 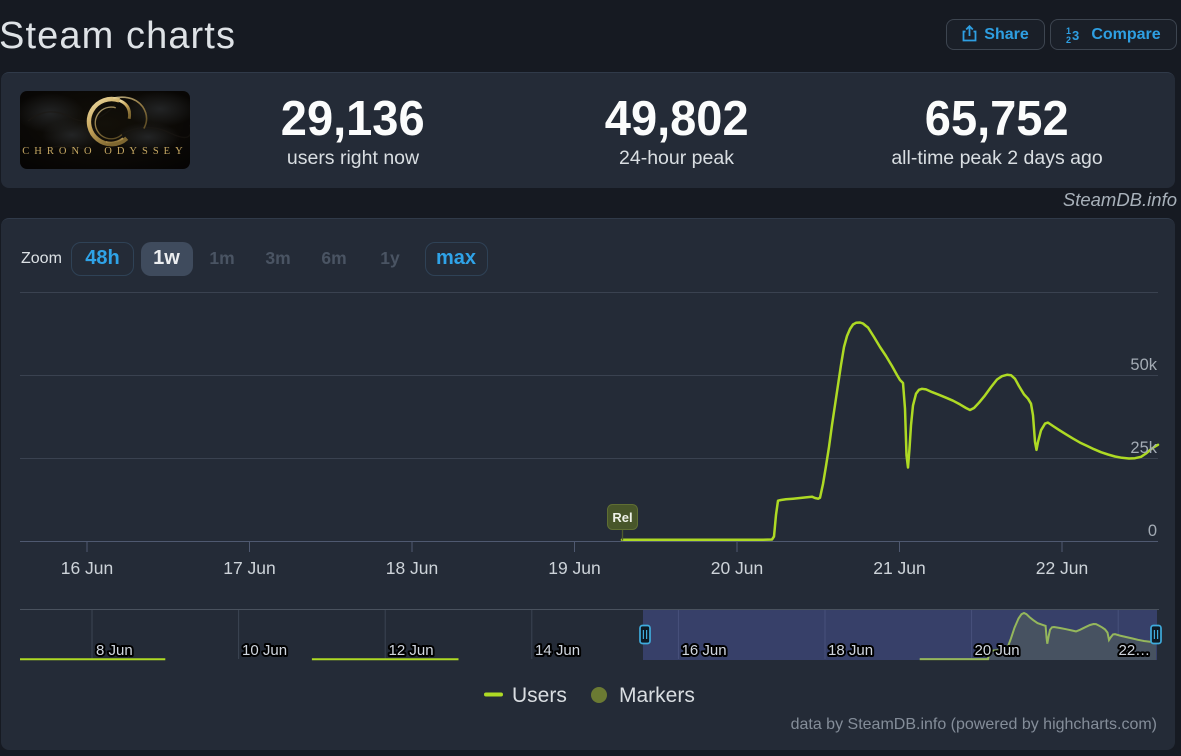 I want to click on svg-text: 10 Jun, so click(x=264, y=650).